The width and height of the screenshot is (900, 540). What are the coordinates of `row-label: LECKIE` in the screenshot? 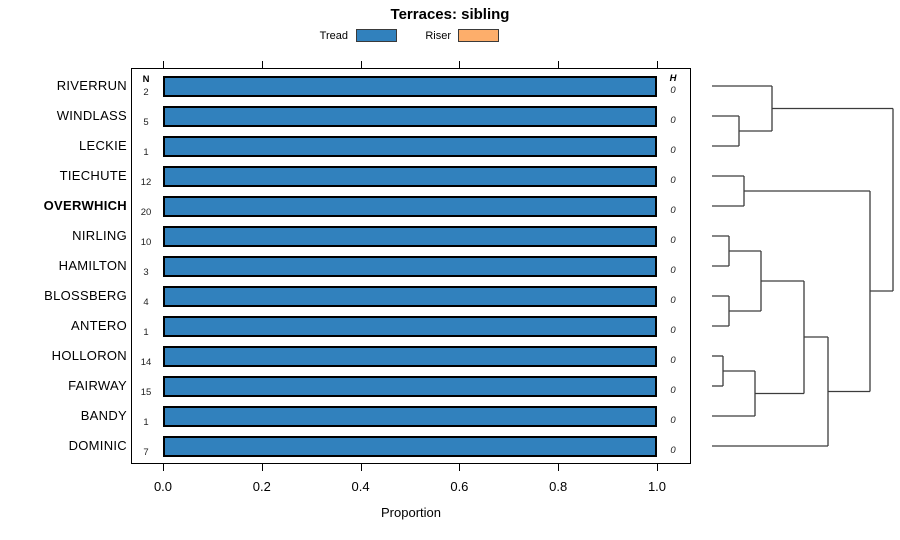 It's located at (102, 145).